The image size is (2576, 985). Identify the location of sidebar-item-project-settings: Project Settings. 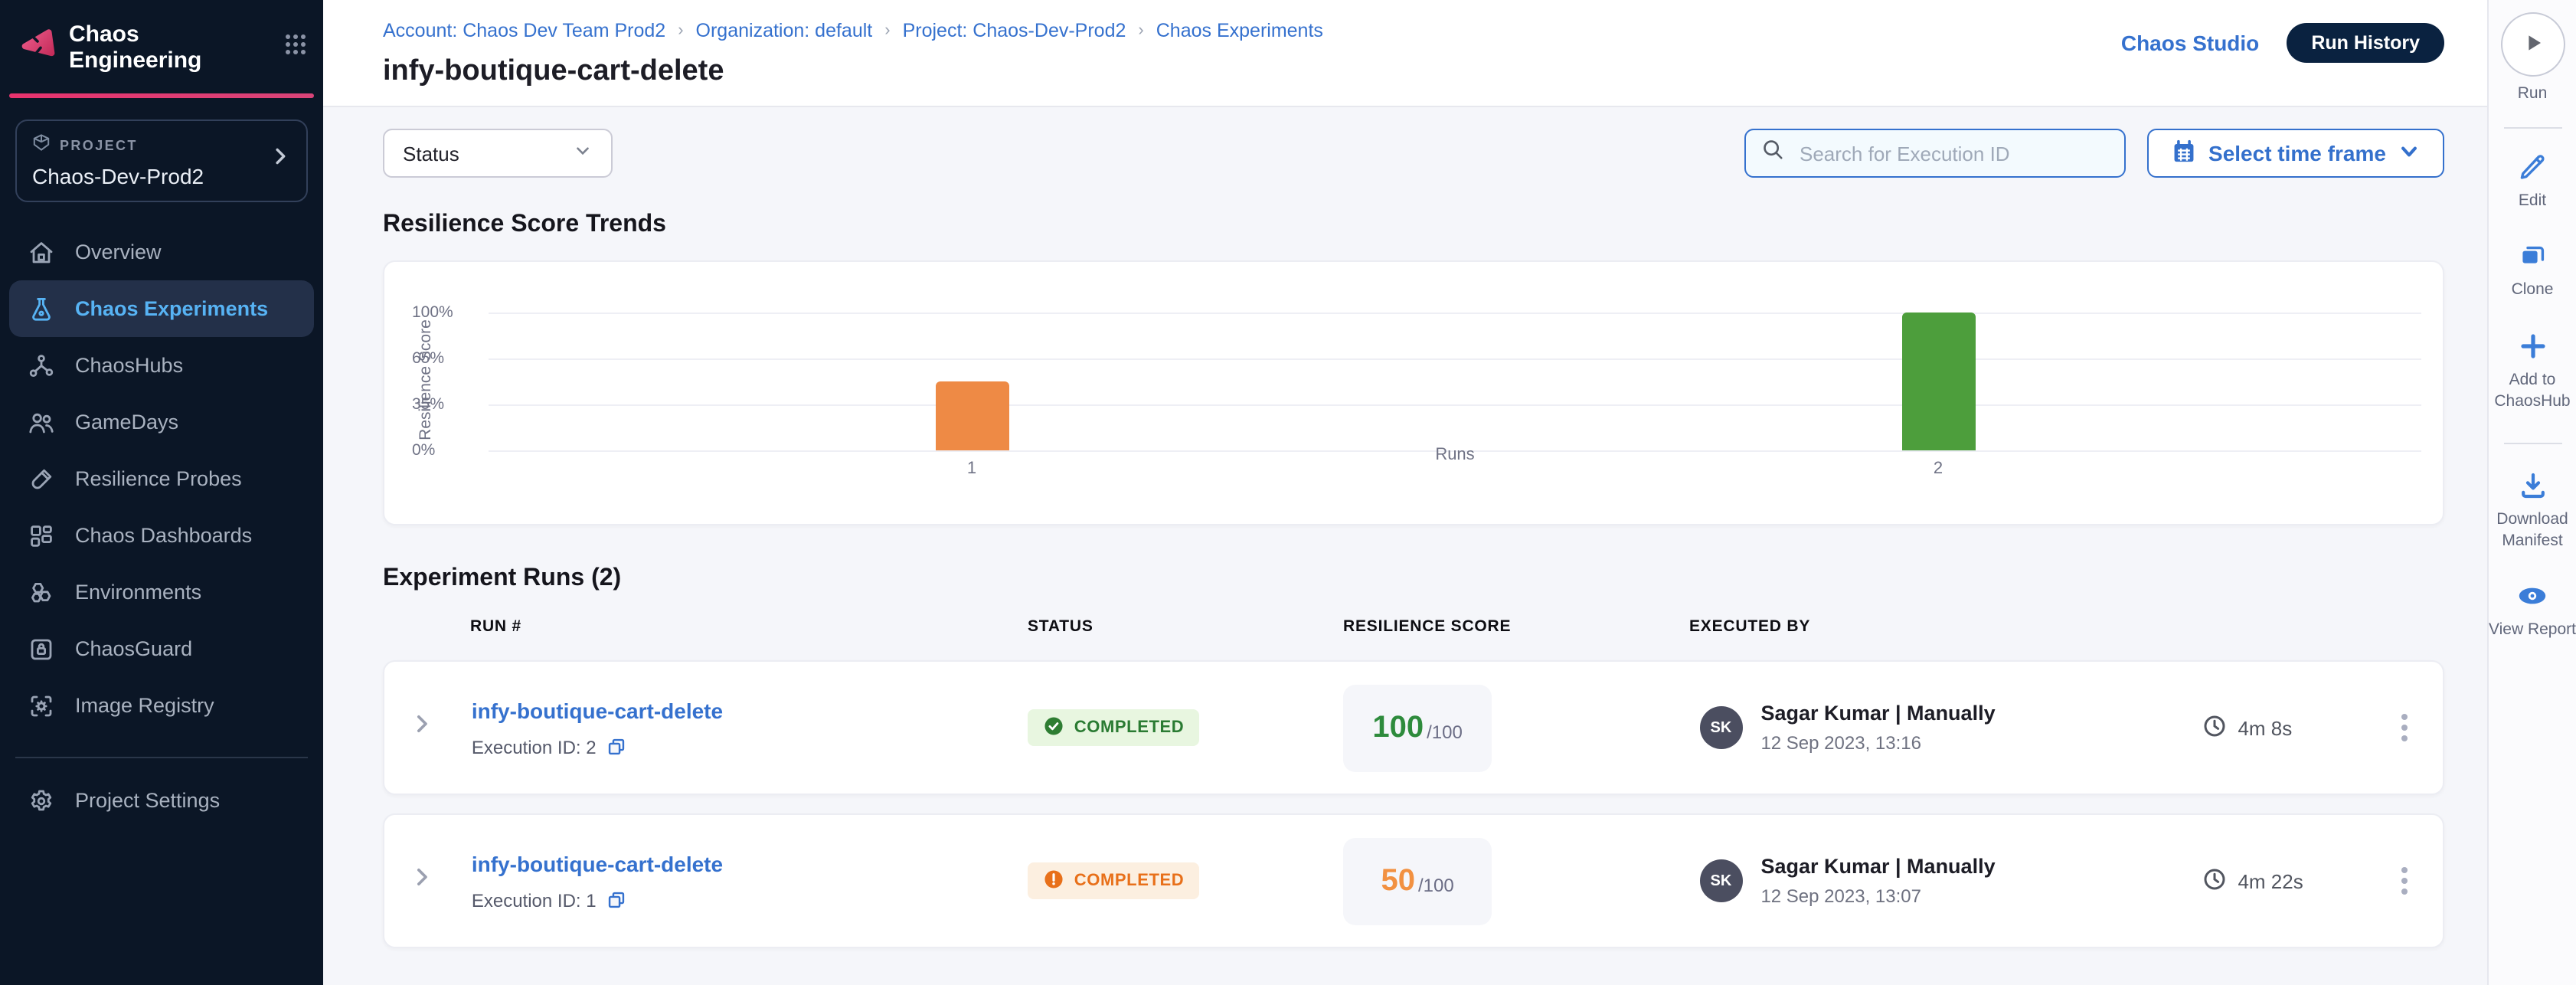
(161, 800).